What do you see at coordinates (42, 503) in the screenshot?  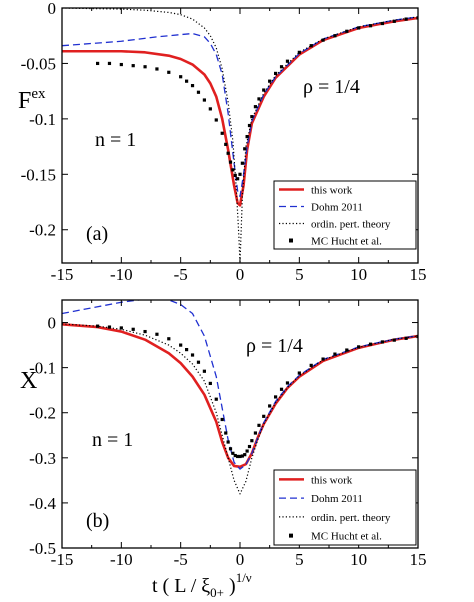 I see `y-tick-label: -0.4` at bounding box center [42, 503].